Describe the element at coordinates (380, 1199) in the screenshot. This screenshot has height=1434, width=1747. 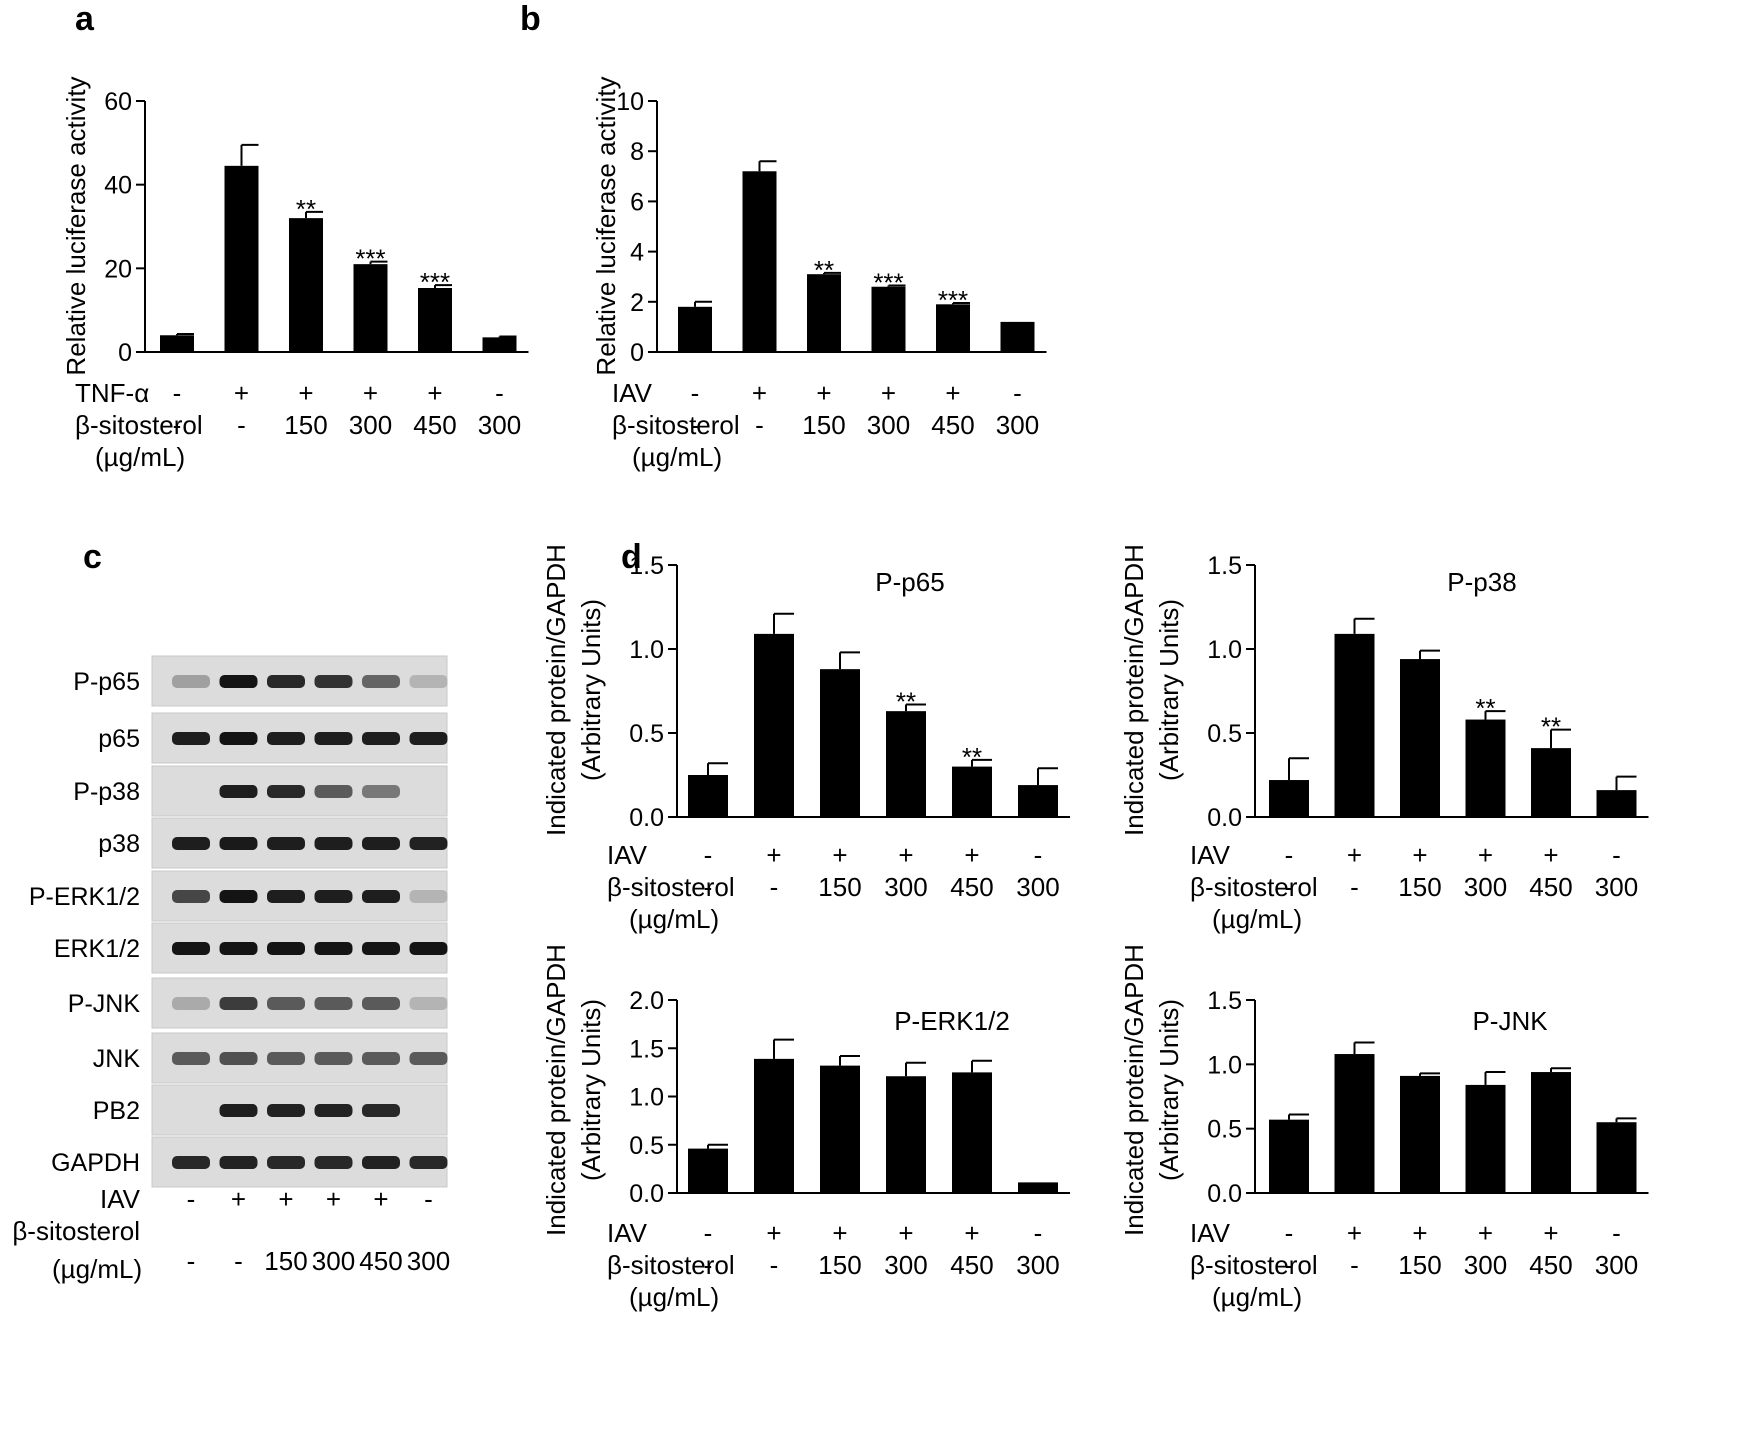
I see `blot-condition-cell: +` at that location.